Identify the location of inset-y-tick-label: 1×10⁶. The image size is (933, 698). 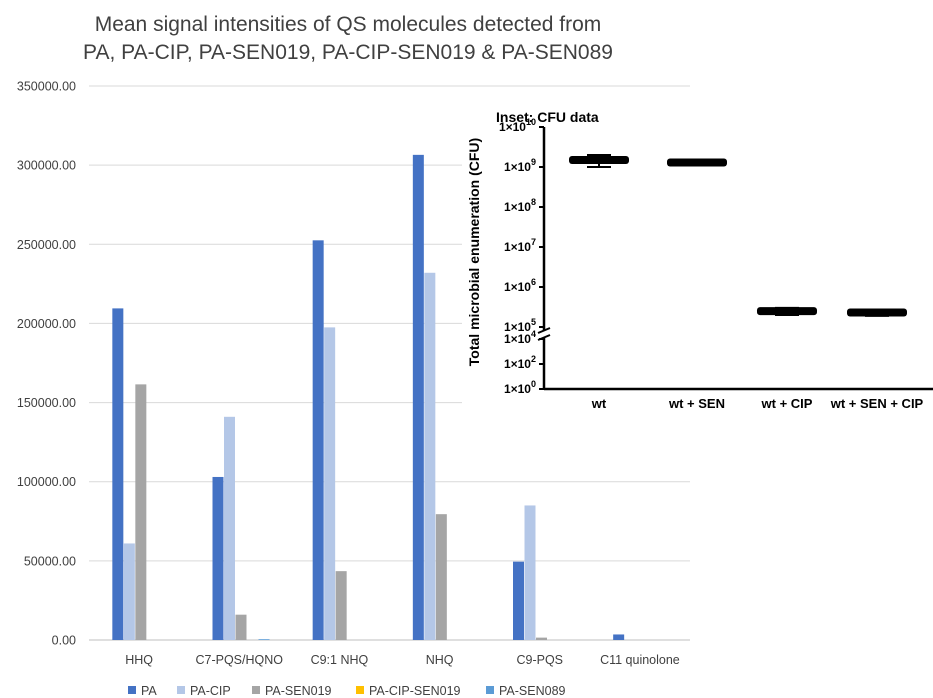
(520, 285).